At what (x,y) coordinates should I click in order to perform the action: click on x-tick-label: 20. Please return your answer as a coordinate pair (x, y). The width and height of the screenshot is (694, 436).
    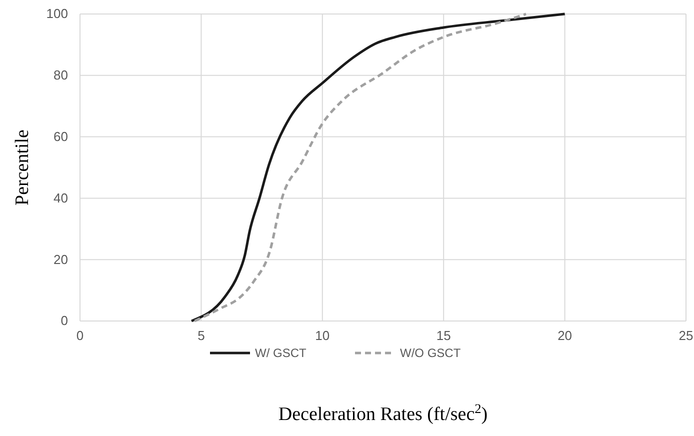
    Looking at the image, I should click on (565, 336).